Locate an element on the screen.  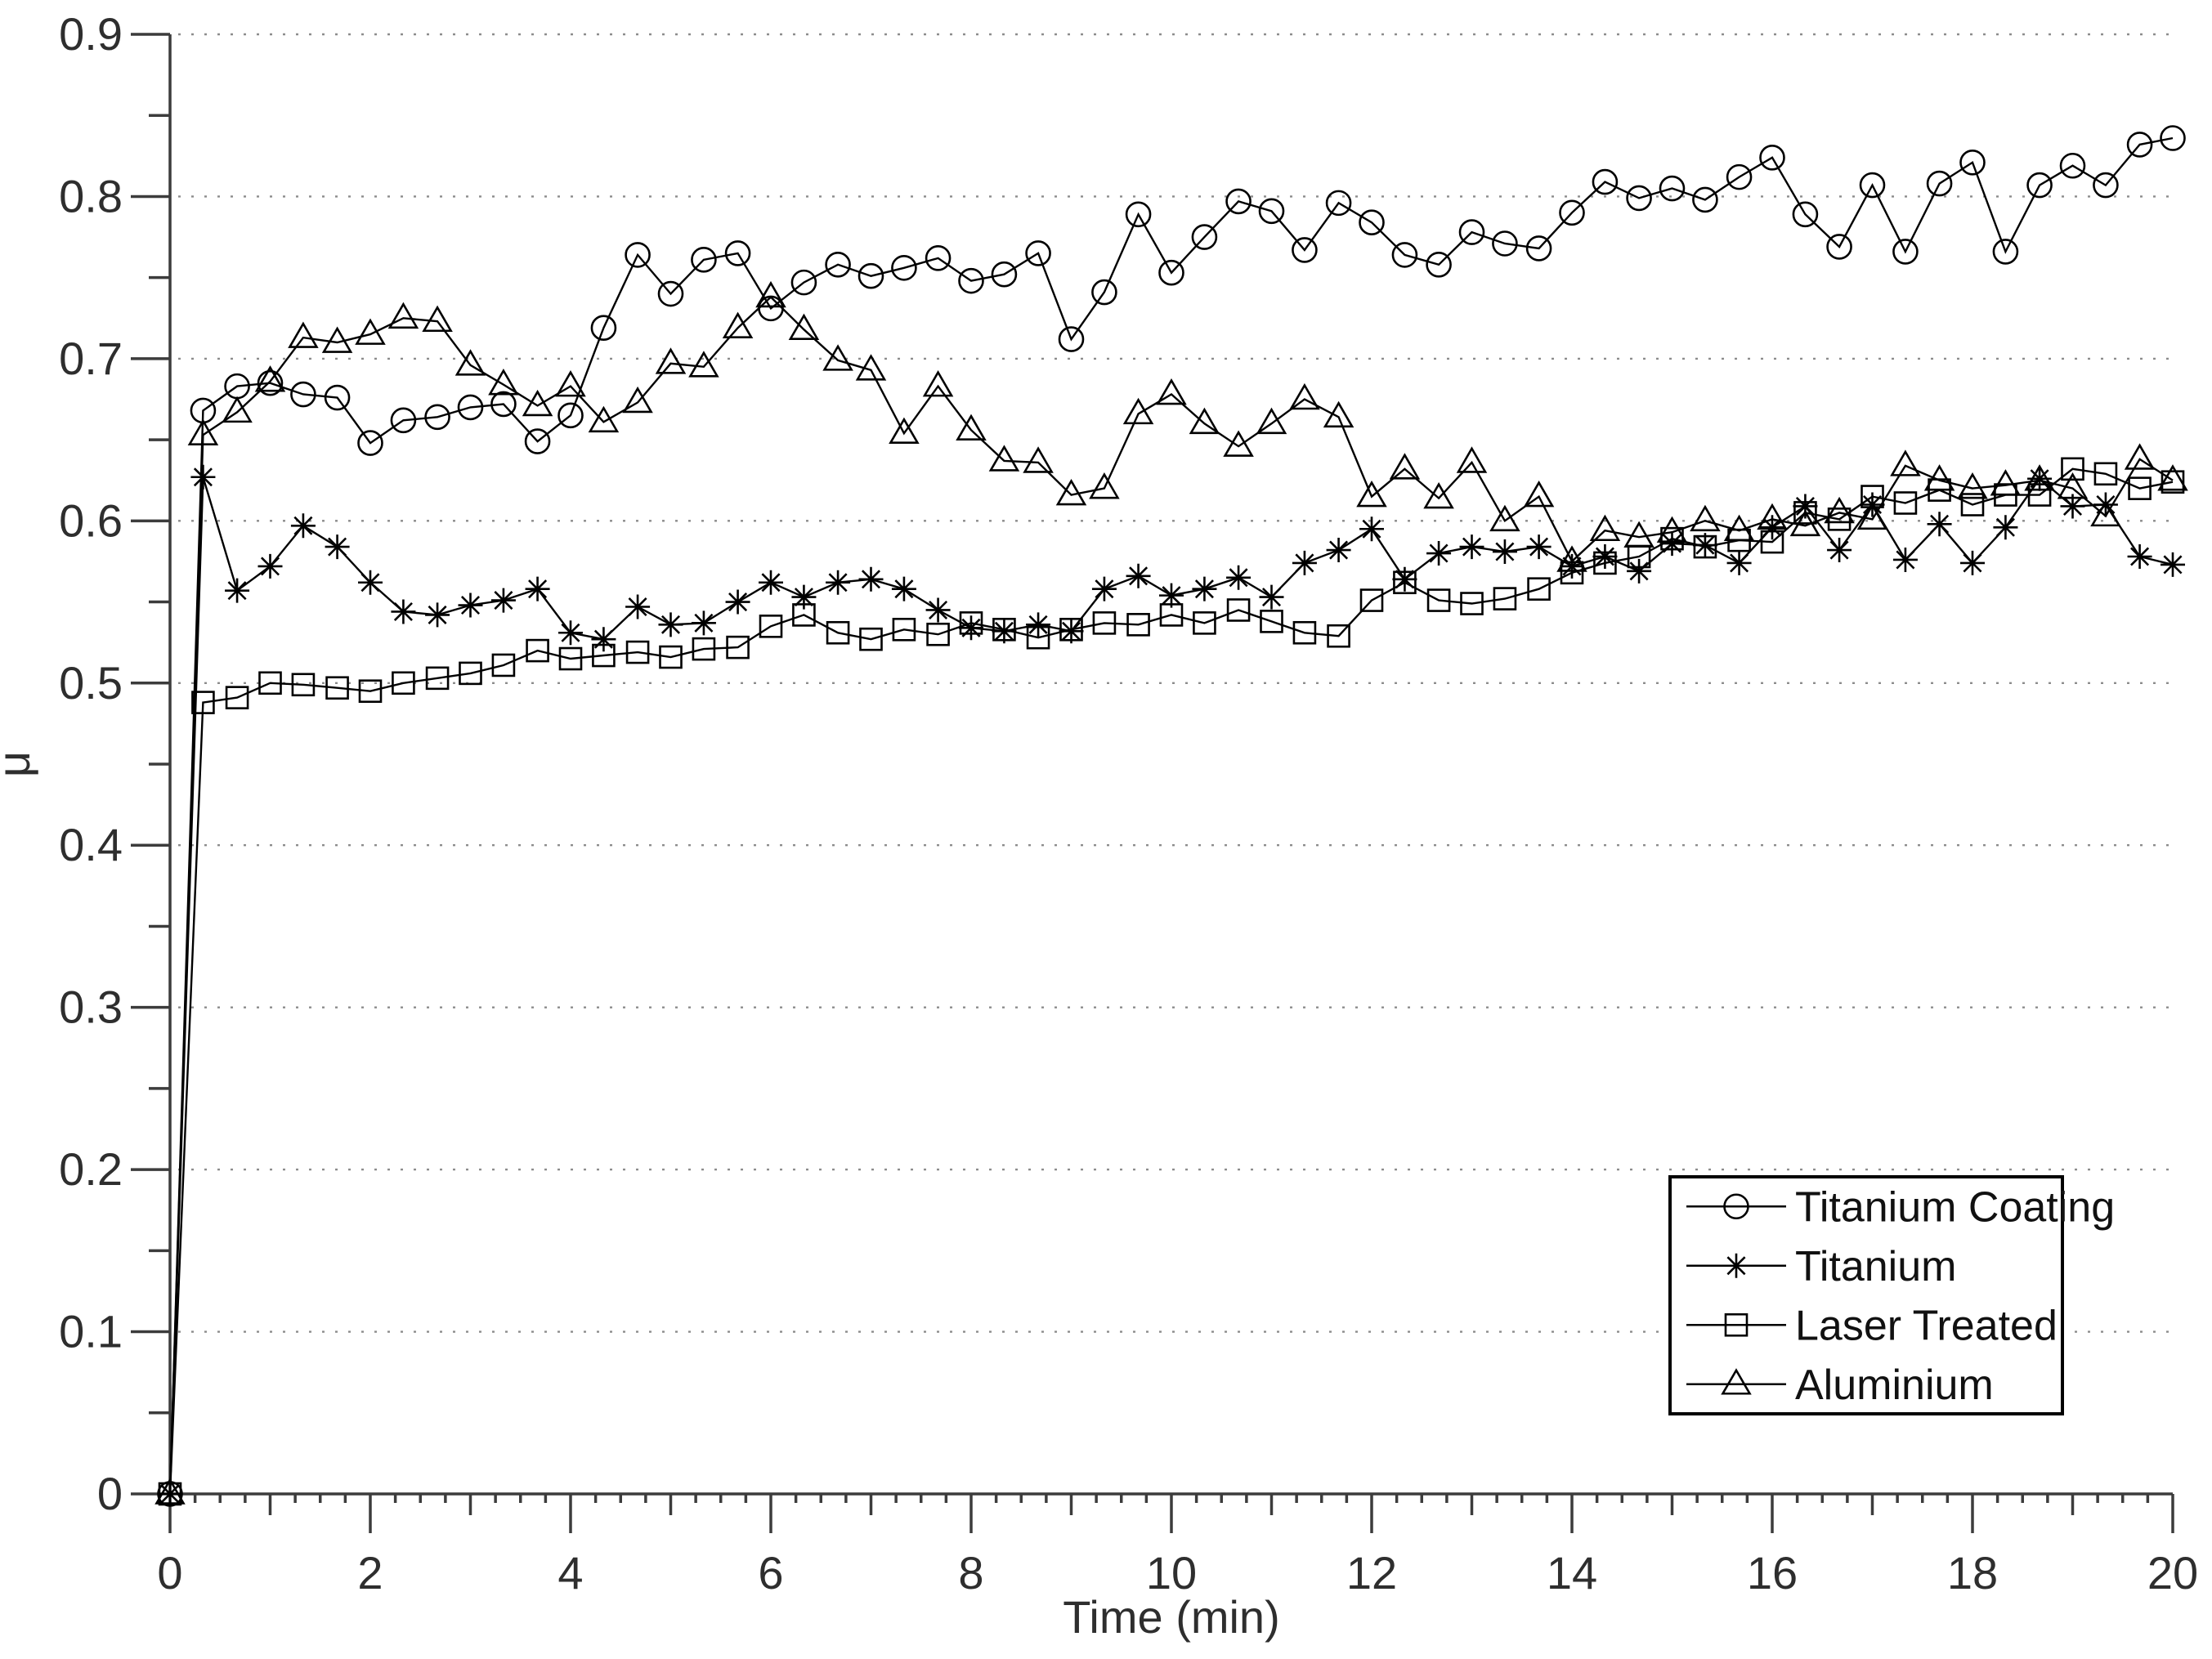
x-tick-label: 2 is located at coordinates (370, 1573).